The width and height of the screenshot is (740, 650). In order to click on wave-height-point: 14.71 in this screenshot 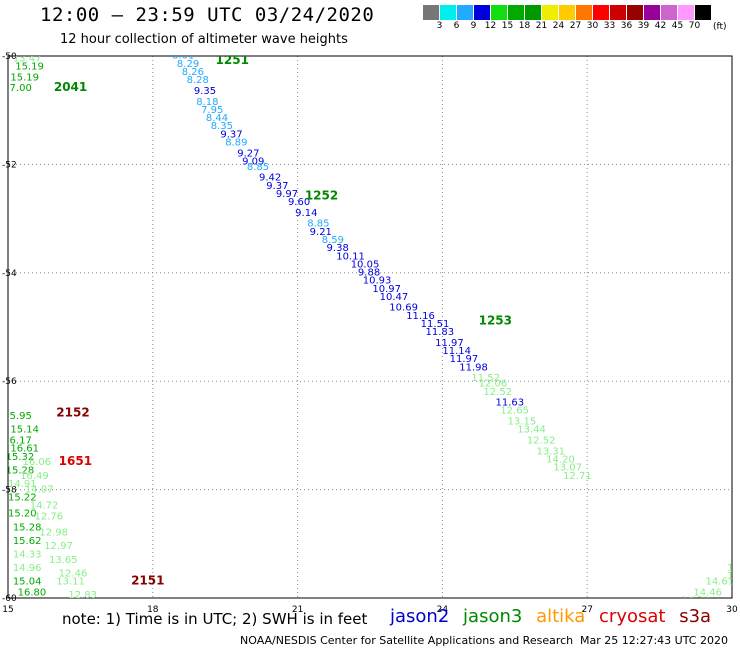, I will do `click(695, 600)`.